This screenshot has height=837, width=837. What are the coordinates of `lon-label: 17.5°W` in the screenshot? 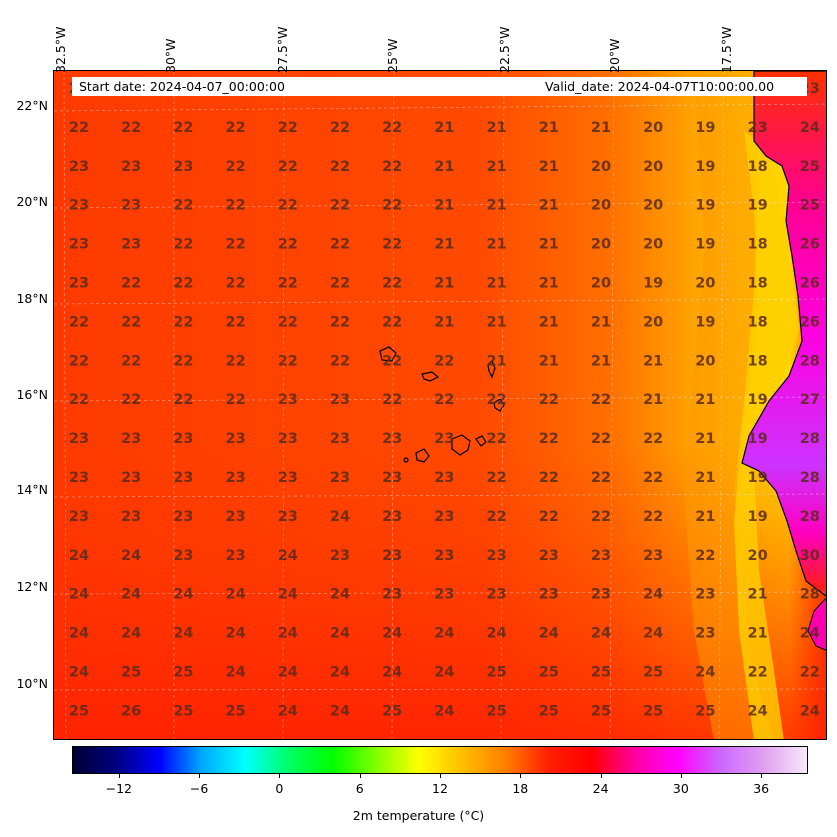 It's located at (726, 49).